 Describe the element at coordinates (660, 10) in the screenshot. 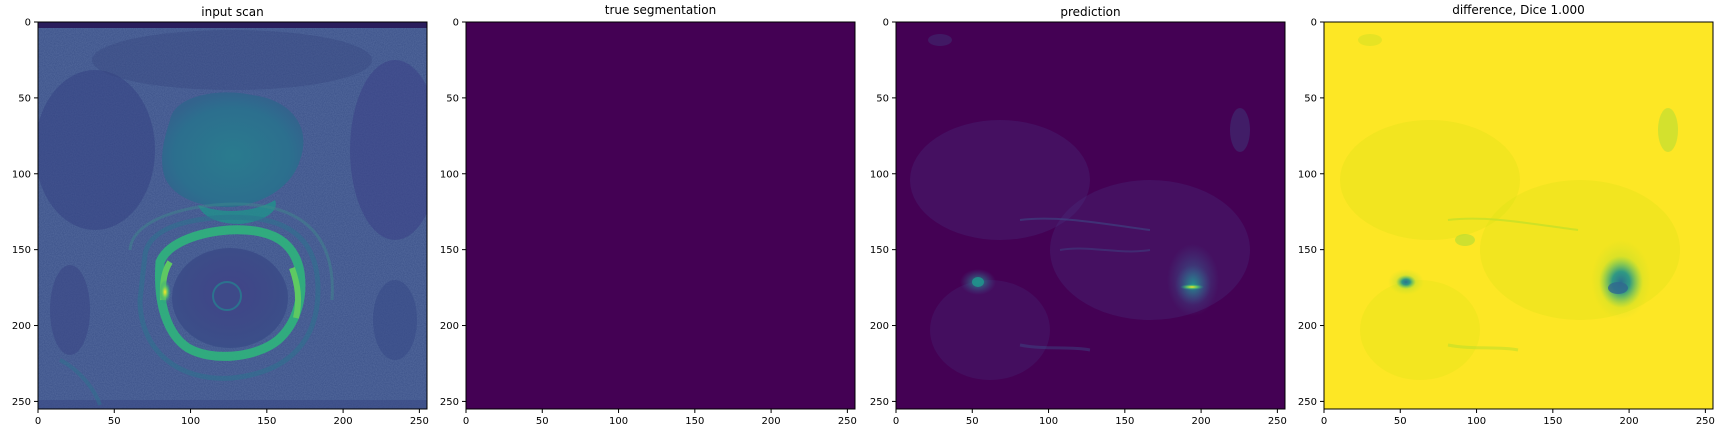

I see `panel-title: true segmentation` at that location.